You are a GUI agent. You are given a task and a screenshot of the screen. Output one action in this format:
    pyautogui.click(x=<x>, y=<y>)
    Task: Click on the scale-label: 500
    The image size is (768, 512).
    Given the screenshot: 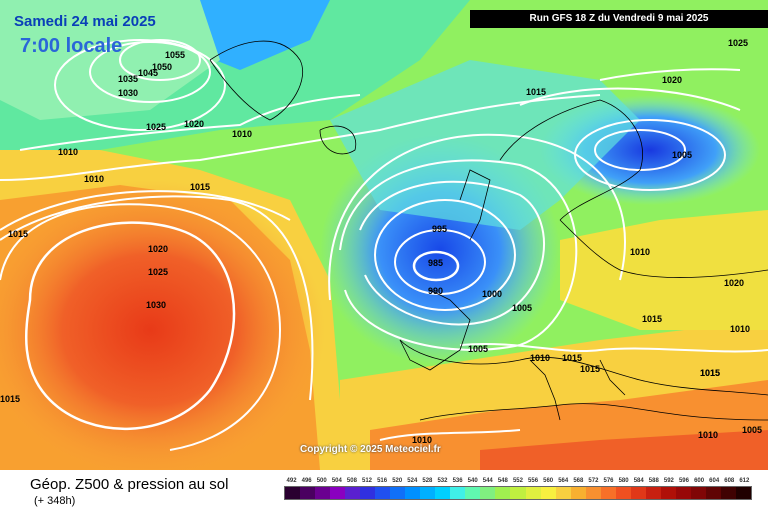 What is the action you would take?
    pyautogui.click(x=321, y=481)
    